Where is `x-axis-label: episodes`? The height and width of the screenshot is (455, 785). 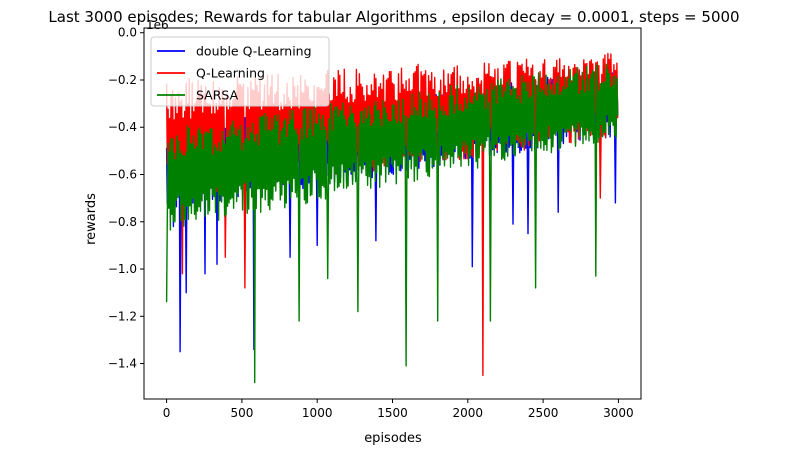 x-axis-label: episodes is located at coordinates (393, 438).